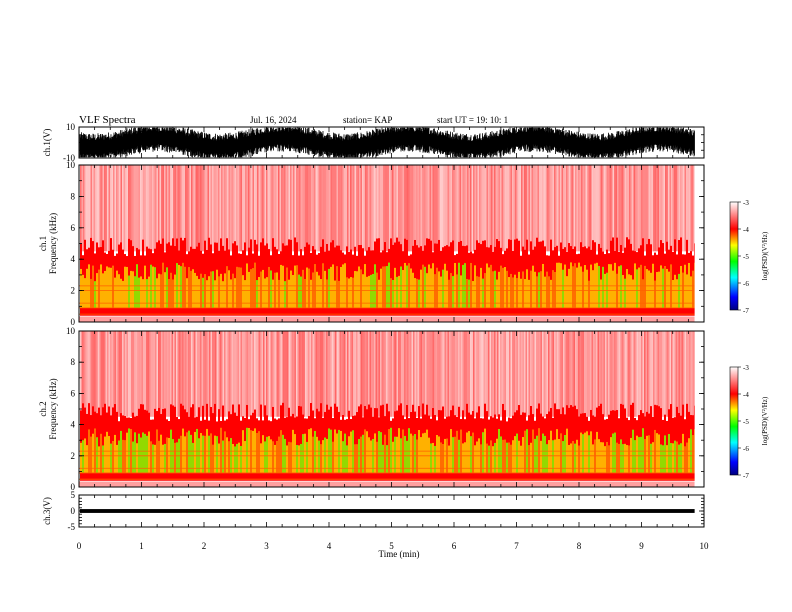 This screenshot has width=792, height=612. What do you see at coordinates (215, 279) in the screenshot?
I see `ch1-spectrogram-band-column` at bounding box center [215, 279].